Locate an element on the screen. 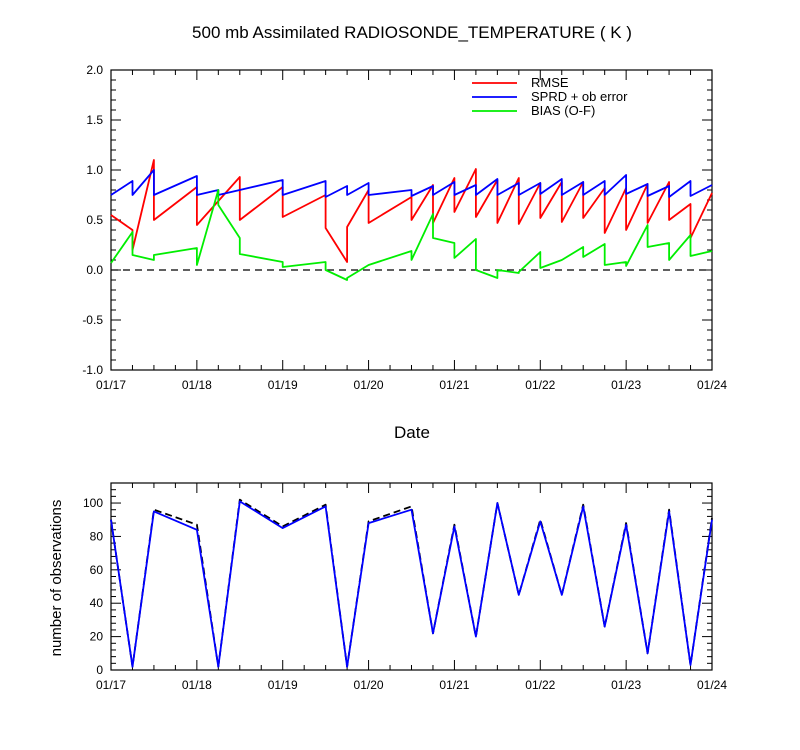 The height and width of the screenshot is (750, 800). x-axis-title: Date is located at coordinates (412, 432).